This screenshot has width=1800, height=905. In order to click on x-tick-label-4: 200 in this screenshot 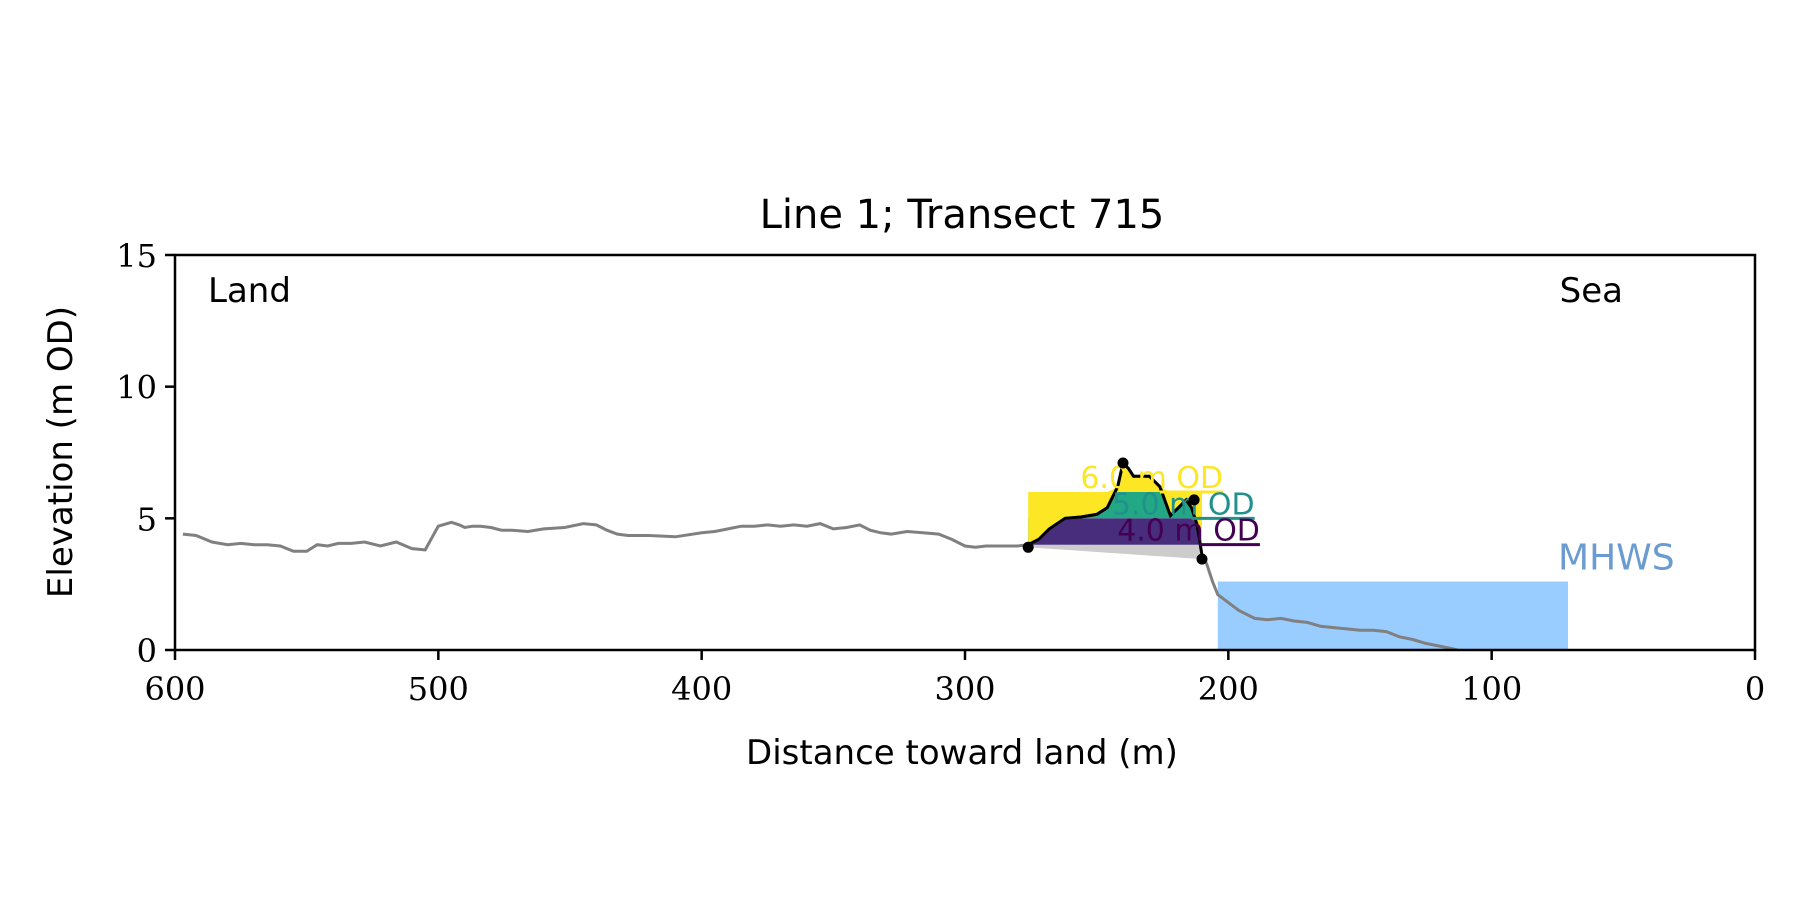, I will do `click(1228, 689)`.